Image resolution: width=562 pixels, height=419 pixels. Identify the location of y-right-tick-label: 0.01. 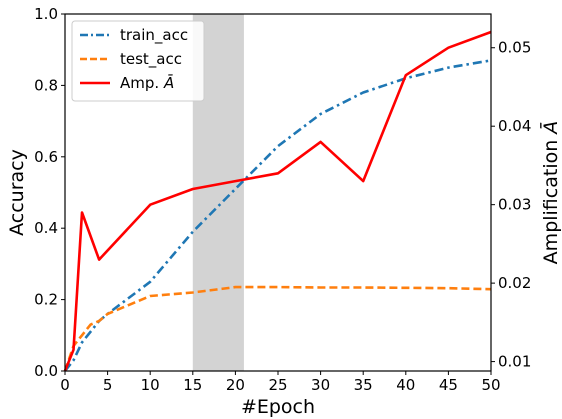
(514, 362).